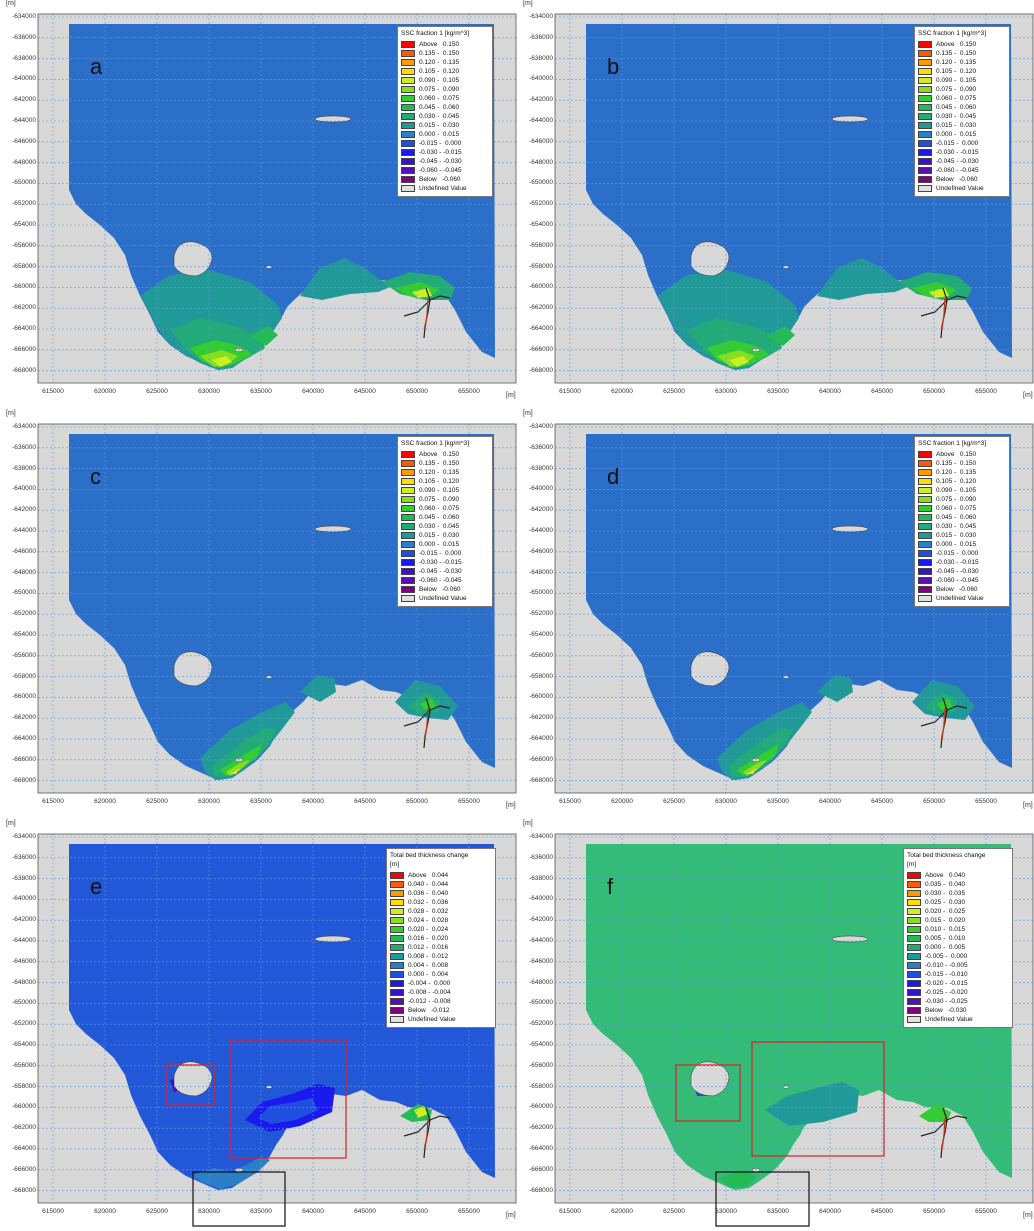 The width and height of the screenshot is (1034, 1231). I want to click on legend-label: -0.060 - -0.045, so click(957, 170).